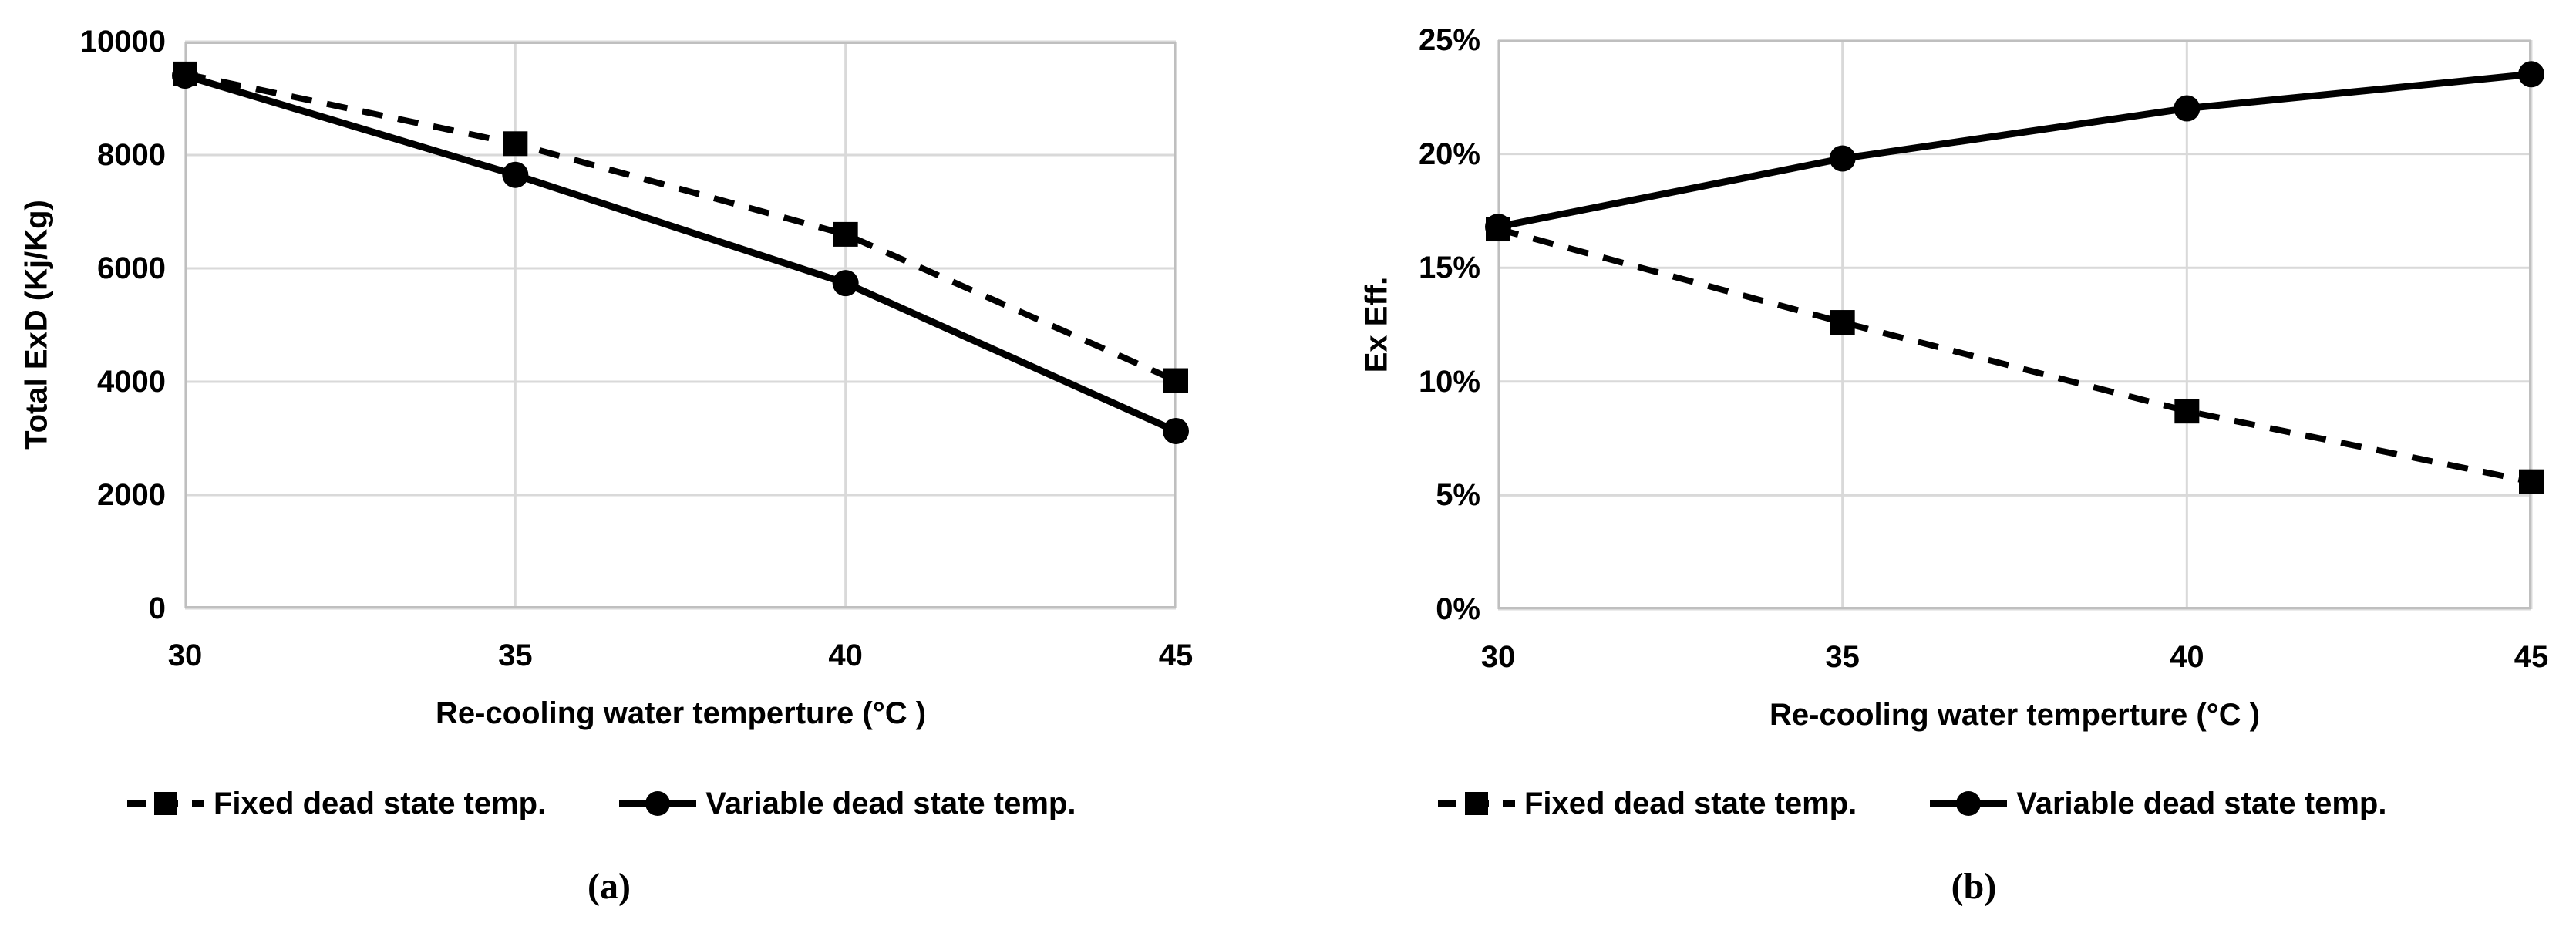 This screenshot has width=2576, height=940. Describe the element at coordinates (610, 886) in the screenshot. I see `panel-caption-a: (a)` at that location.